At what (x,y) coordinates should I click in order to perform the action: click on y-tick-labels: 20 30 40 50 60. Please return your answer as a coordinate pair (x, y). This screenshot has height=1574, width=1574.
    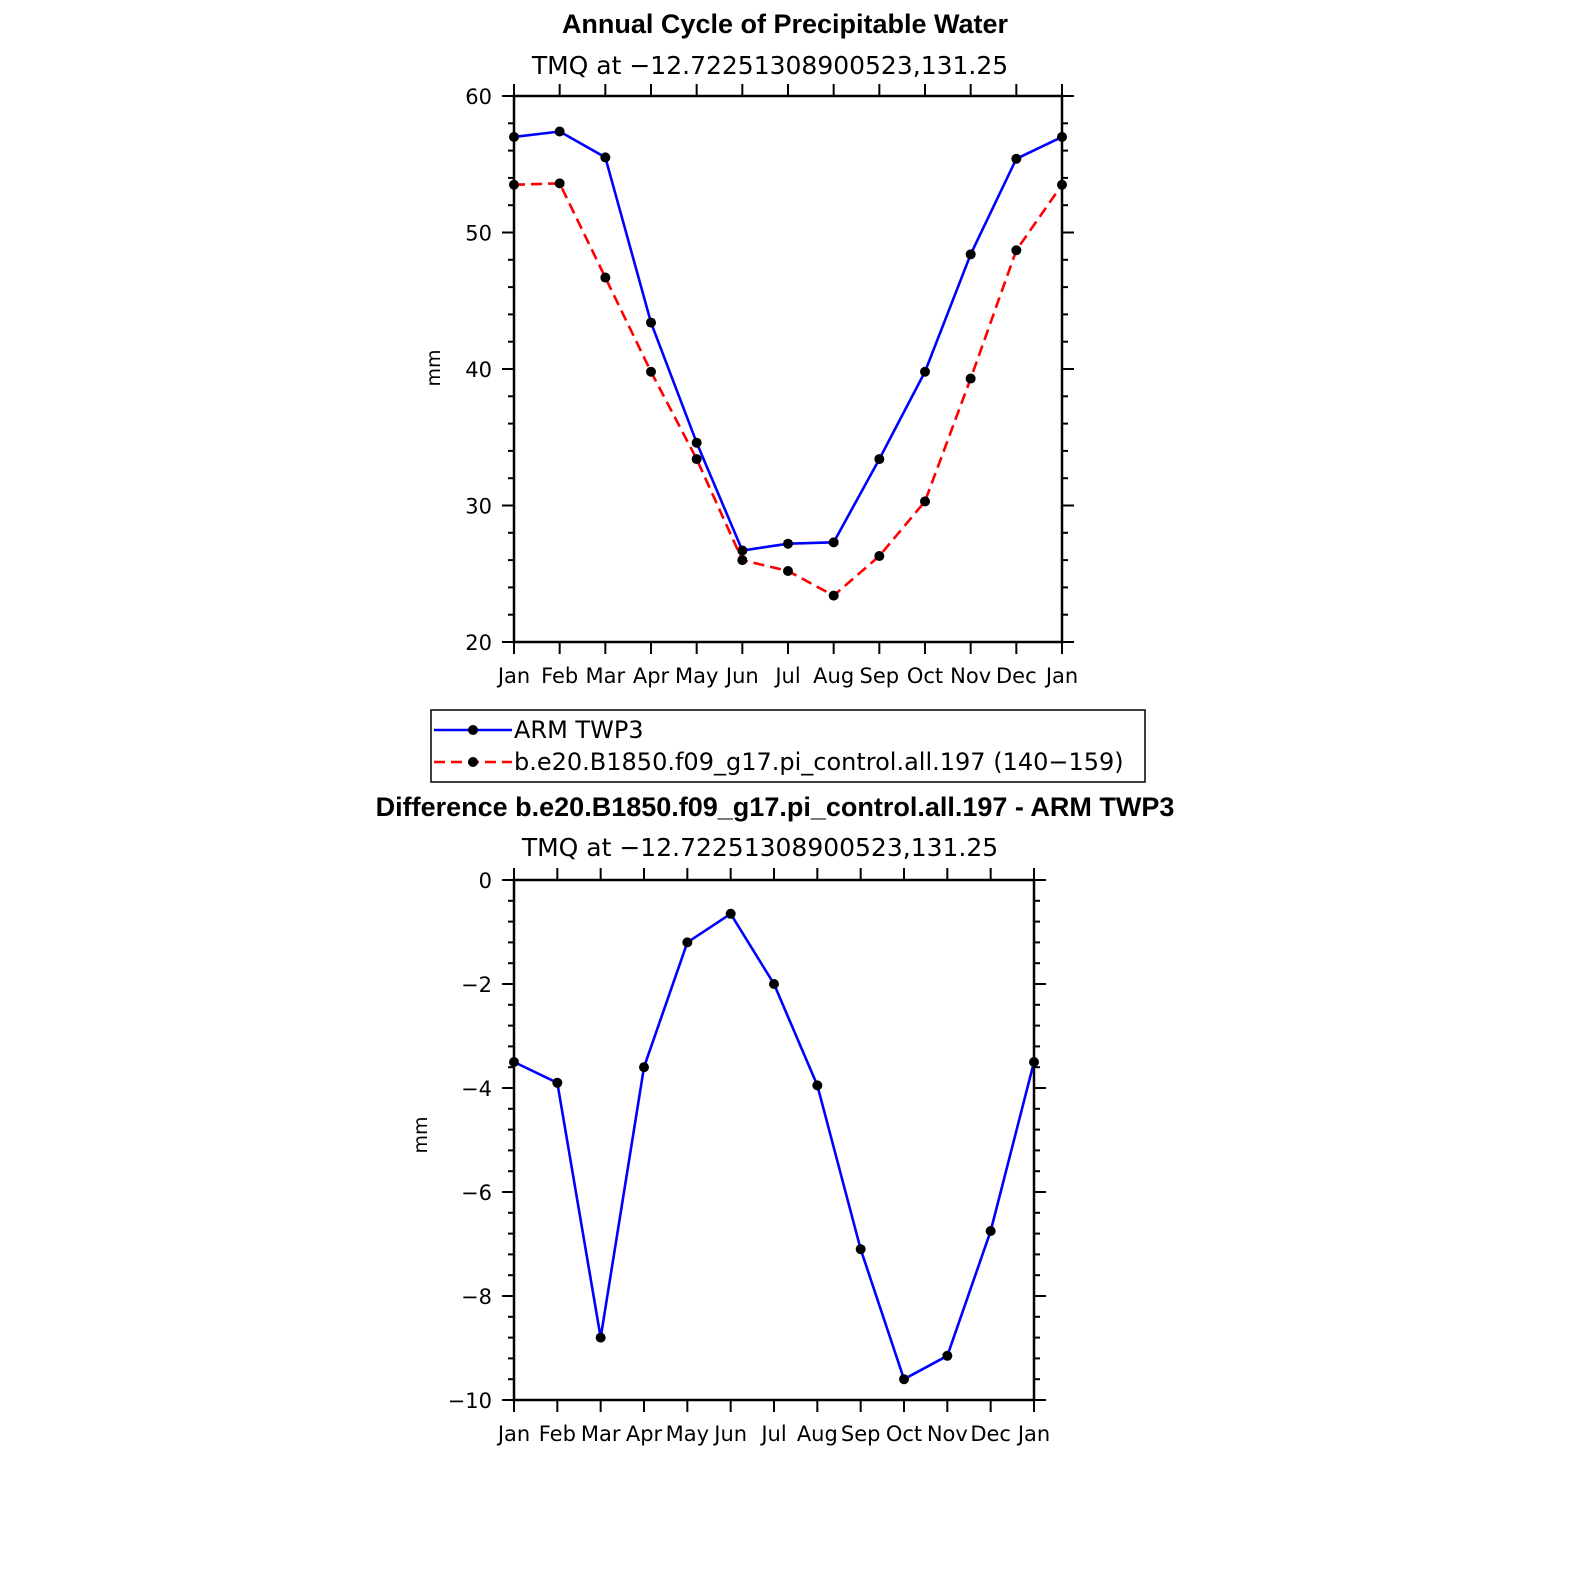
    Looking at the image, I should click on (478, 370).